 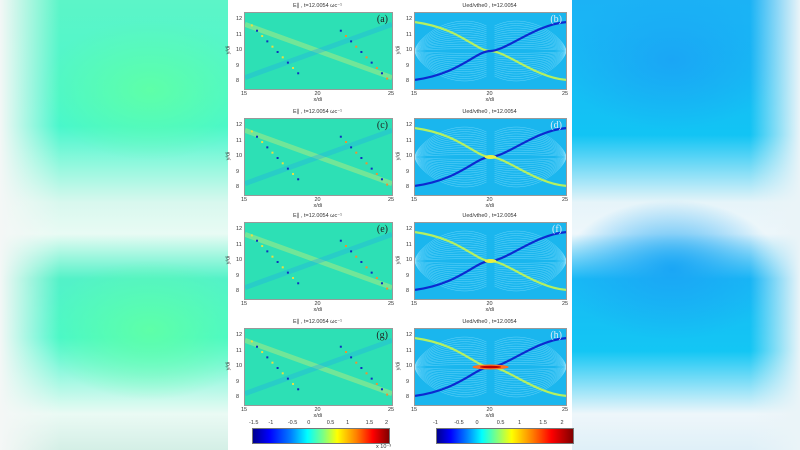 What do you see at coordinates (556, 335) in the screenshot?
I see `panel-label: (h)` at bounding box center [556, 335].